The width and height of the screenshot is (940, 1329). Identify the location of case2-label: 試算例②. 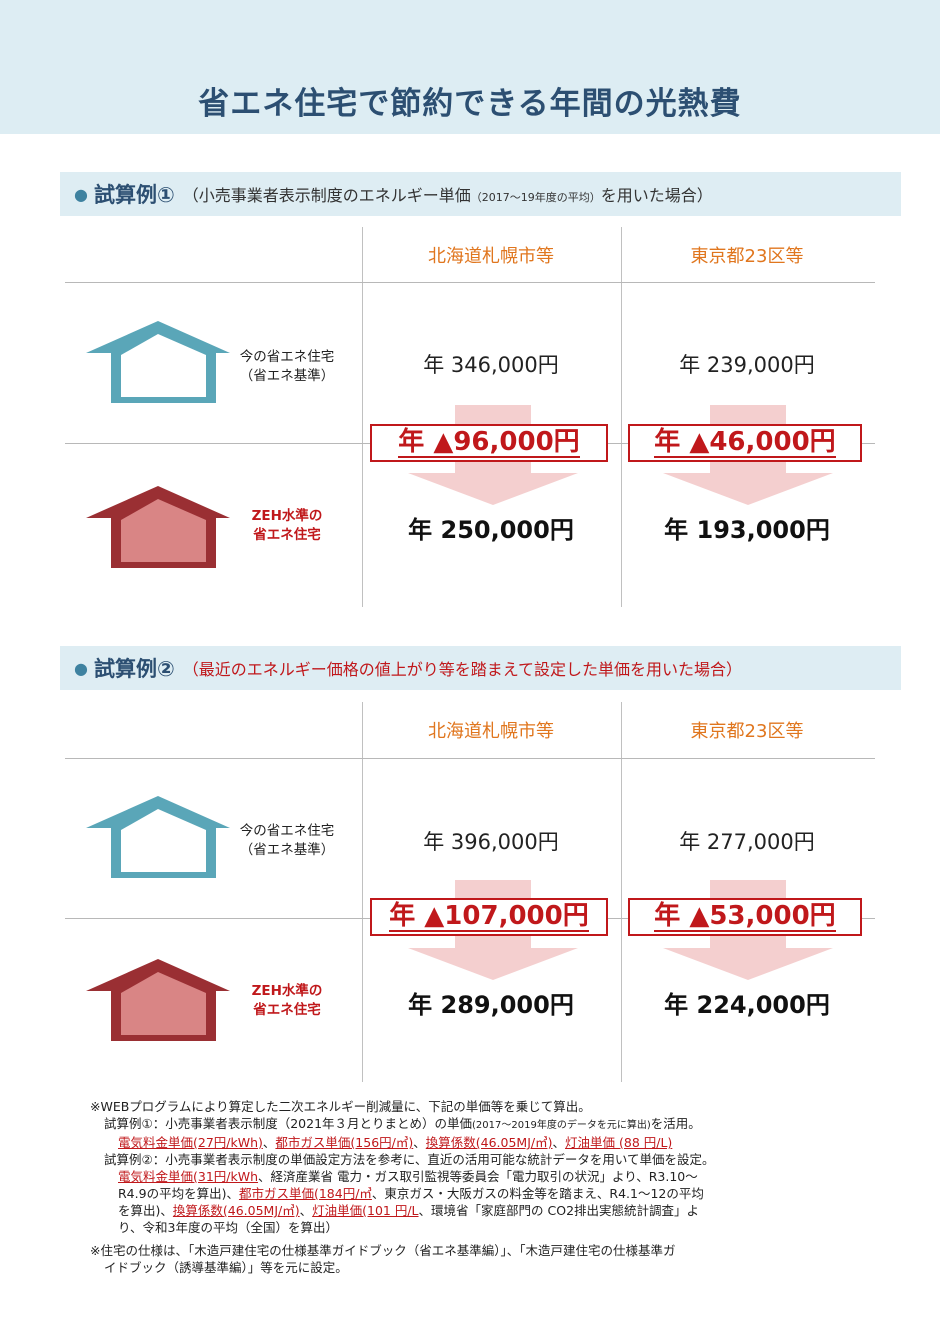
(134, 669).